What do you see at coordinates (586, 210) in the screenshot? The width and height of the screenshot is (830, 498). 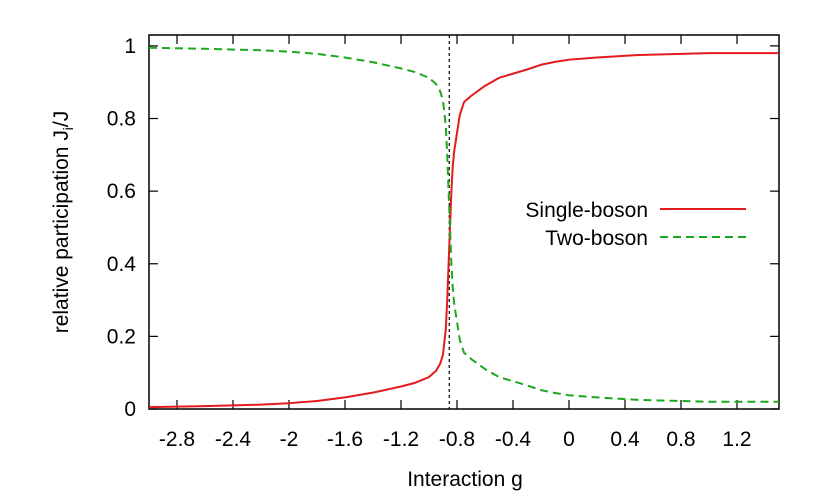 I see `legend-label-single-boson: Single-boson` at bounding box center [586, 210].